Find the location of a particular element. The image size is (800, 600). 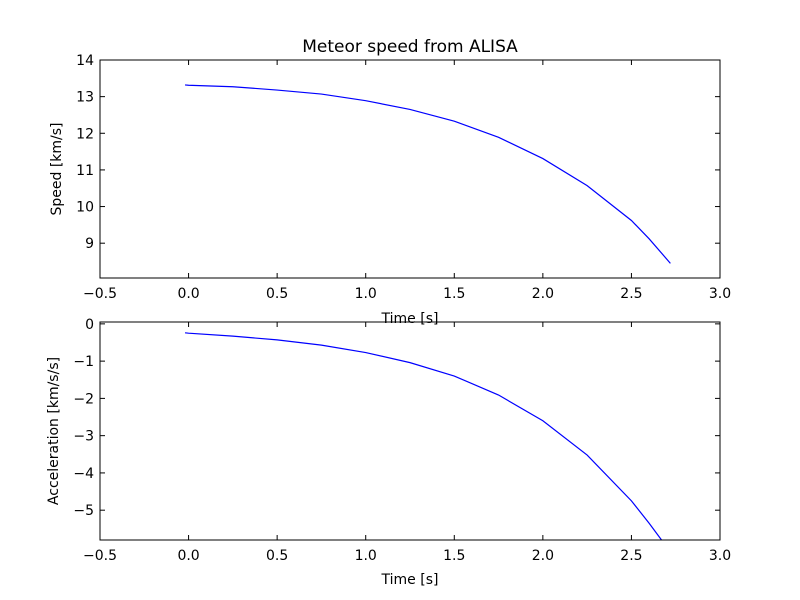

speed-x-tick-label: 2.5 is located at coordinates (631, 294).